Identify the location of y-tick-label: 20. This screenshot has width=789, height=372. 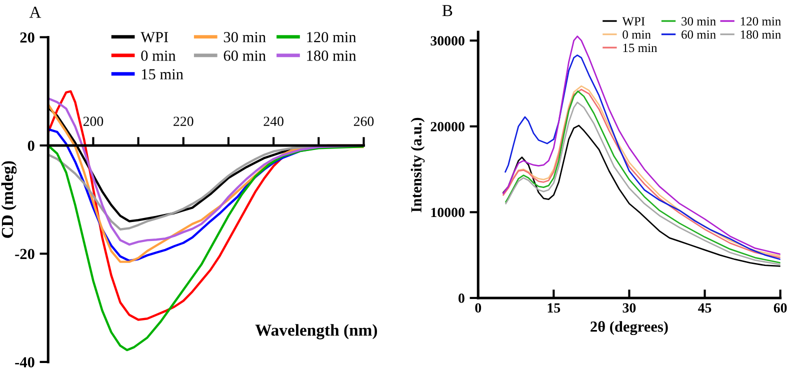
(27, 37).